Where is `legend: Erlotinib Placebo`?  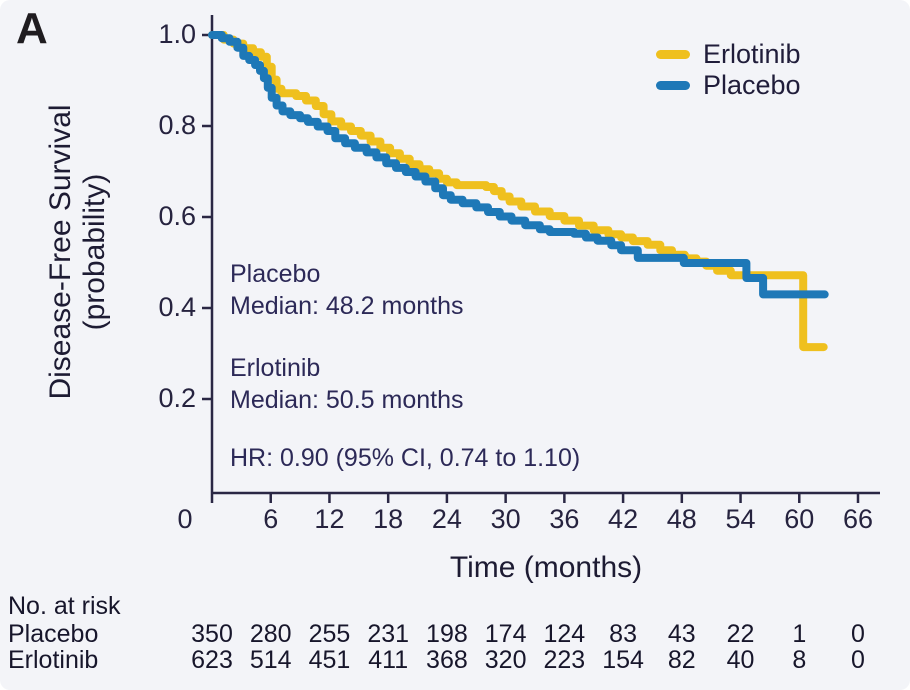
legend: Erlotinib Placebo is located at coordinates (728, 70).